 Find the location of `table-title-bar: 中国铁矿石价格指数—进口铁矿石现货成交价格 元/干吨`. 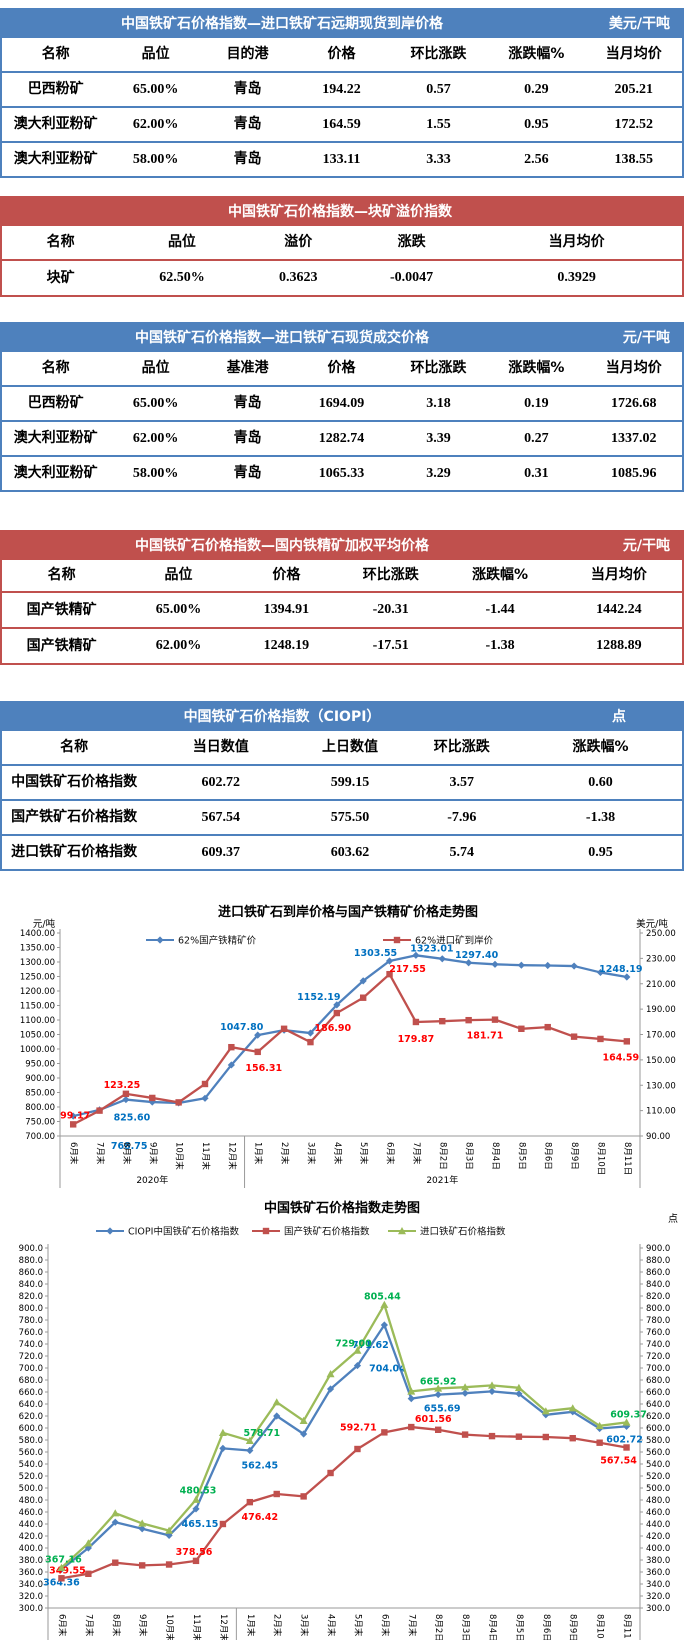

table-title-bar: 中国铁矿石价格指数—进口铁矿石现货成交价格 元/干吨 is located at coordinates (342, 337).